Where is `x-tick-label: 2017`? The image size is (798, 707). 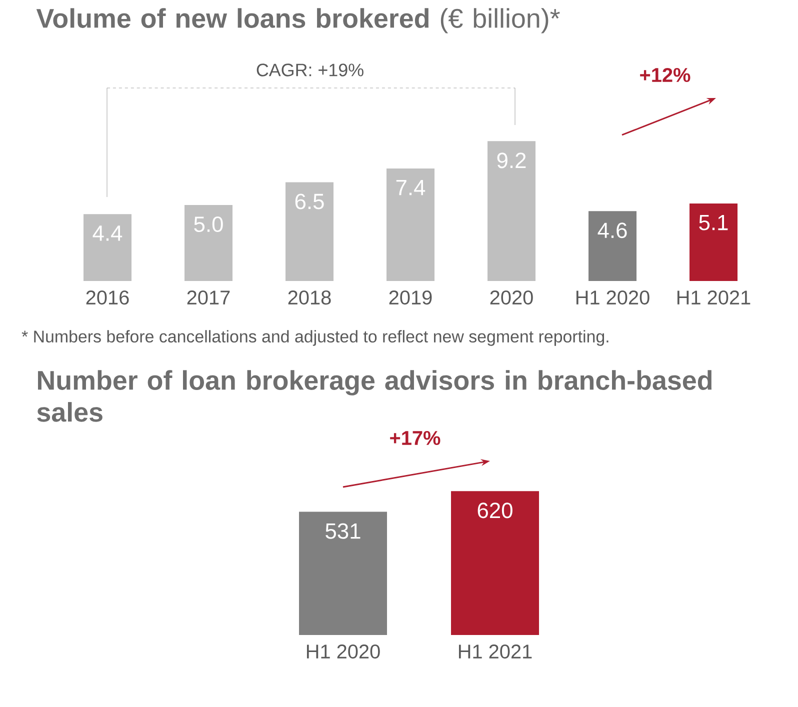 x-tick-label: 2017 is located at coordinates (208, 297).